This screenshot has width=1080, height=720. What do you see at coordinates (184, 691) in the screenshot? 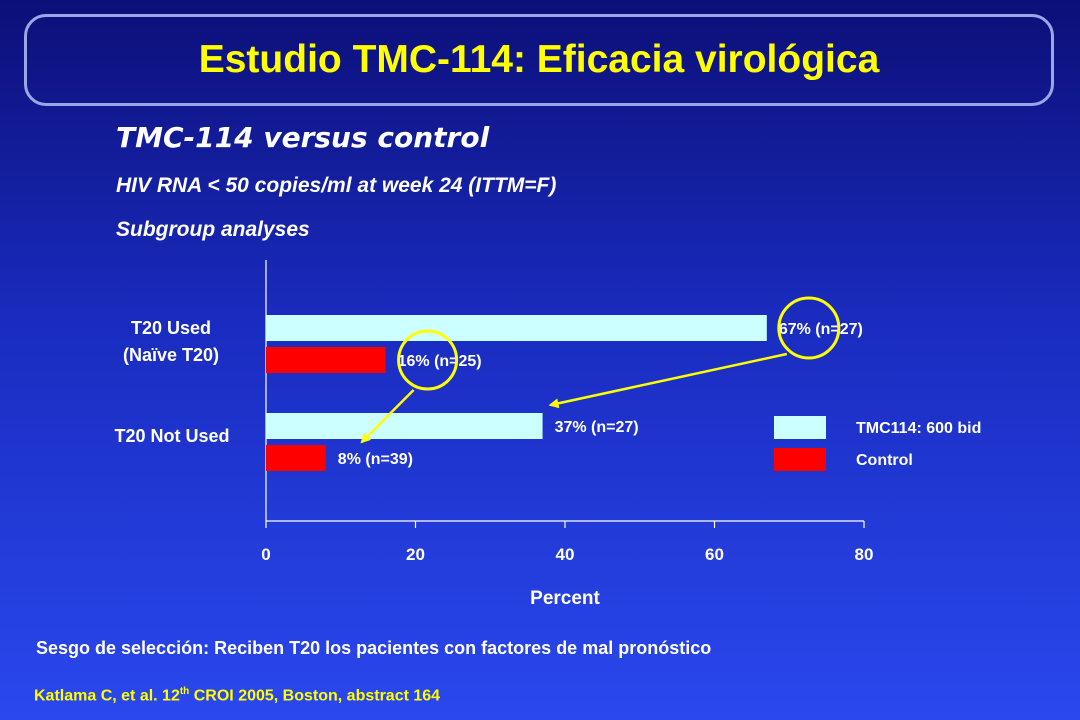
I see `citation-sup: th` at bounding box center [184, 691].